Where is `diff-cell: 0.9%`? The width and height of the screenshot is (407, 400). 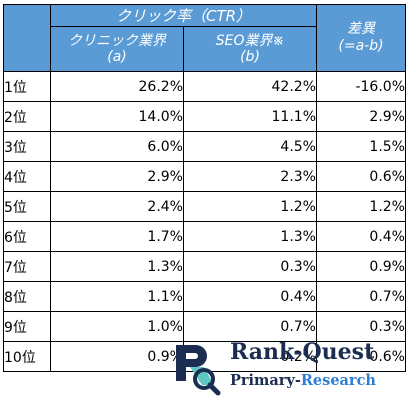 diff-cell: 0.9% is located at coordinates (361, 266).